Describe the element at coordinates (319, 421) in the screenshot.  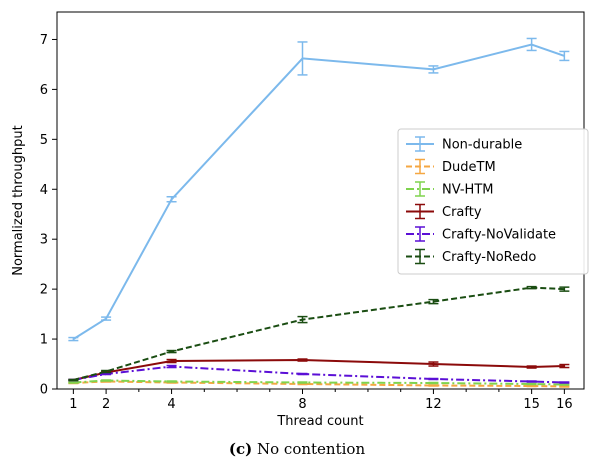
I see `x-axis-label: Thread count` at that location.